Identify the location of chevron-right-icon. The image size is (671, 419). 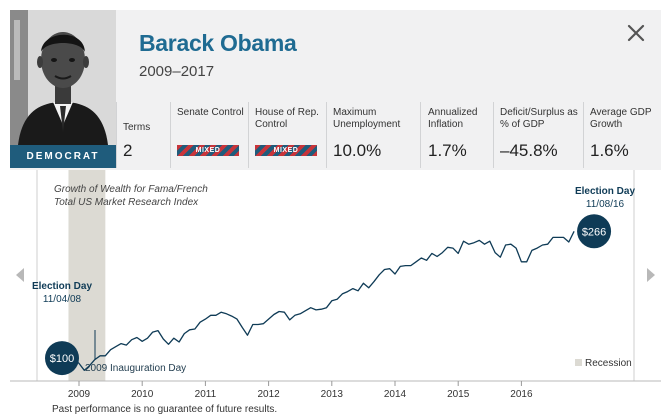
(651, 275).